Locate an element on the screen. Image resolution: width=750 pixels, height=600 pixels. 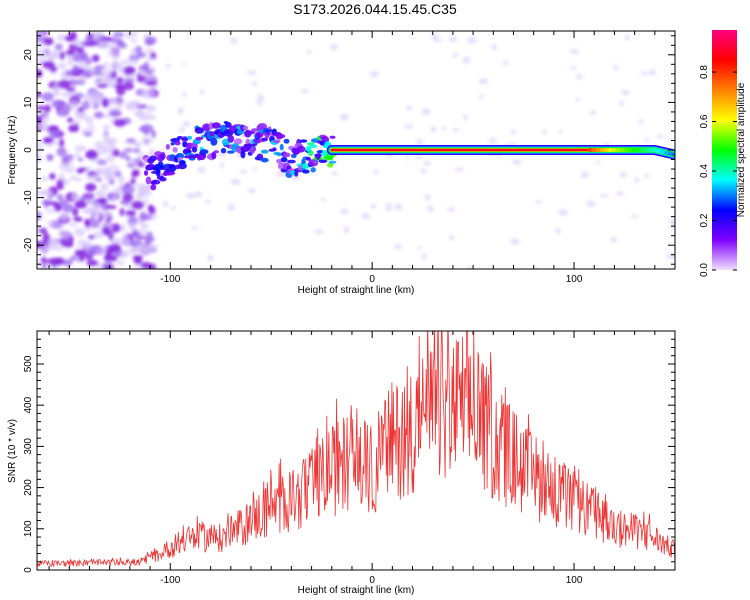
spectrogram-ridge is located at coordinates (408, 155).